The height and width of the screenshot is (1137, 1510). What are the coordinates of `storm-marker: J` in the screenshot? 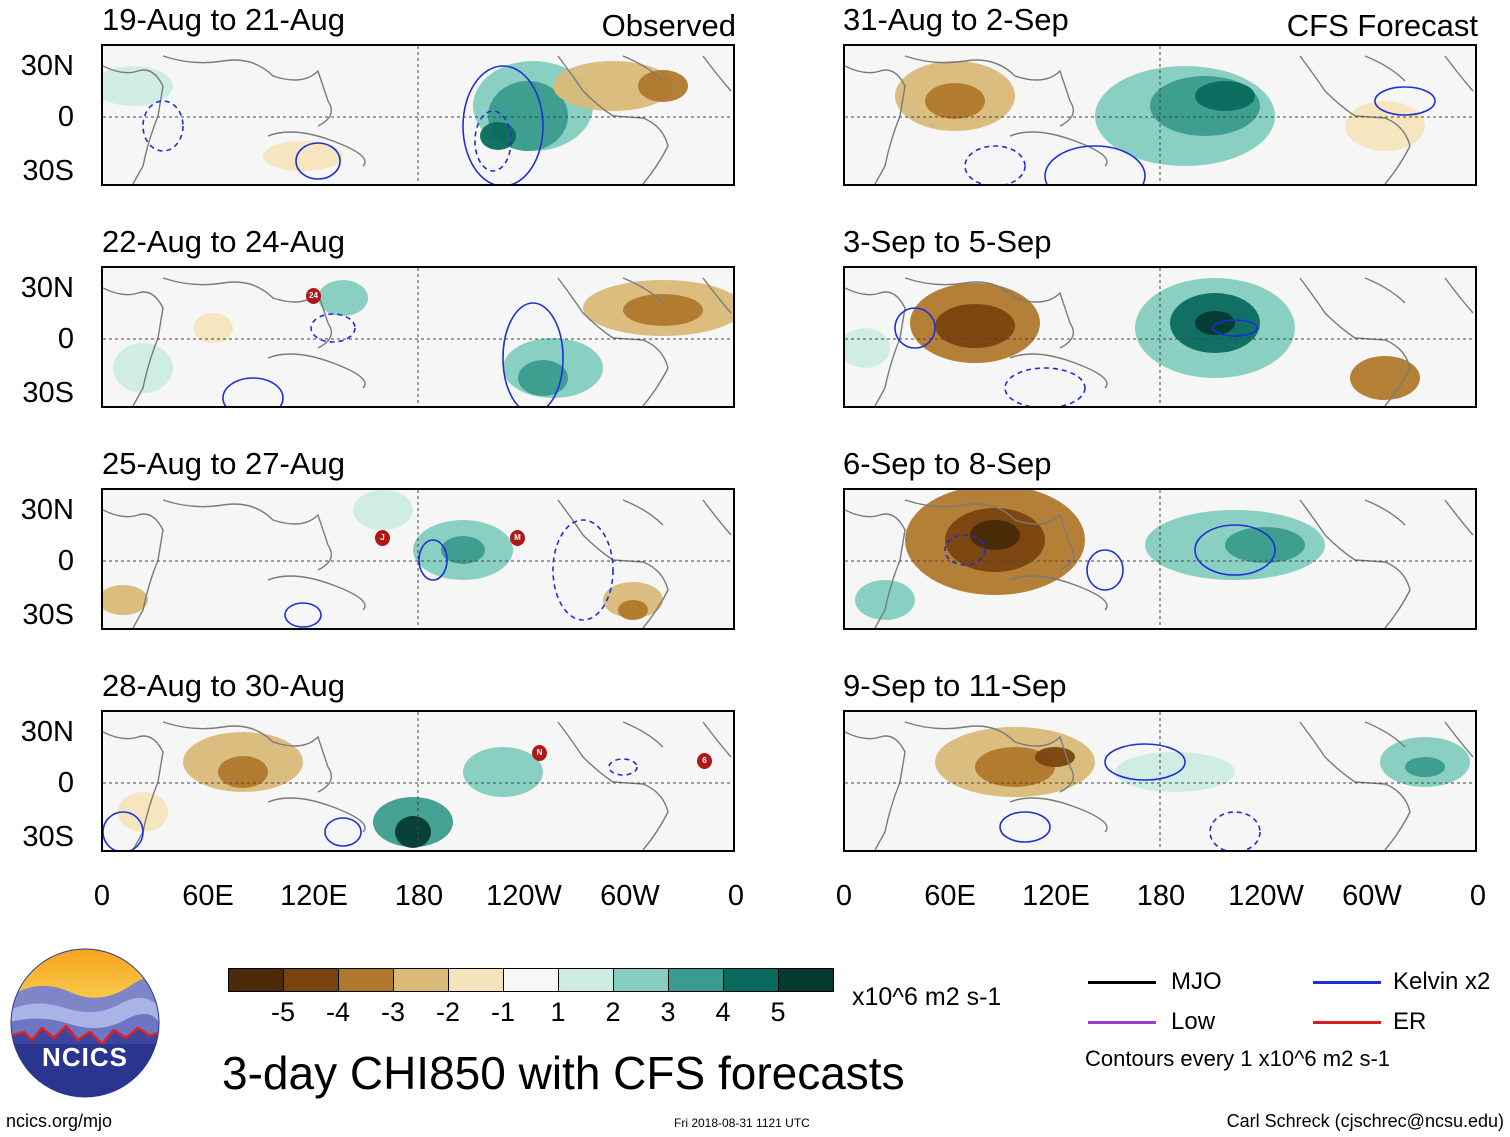 It's located at (382, 538).